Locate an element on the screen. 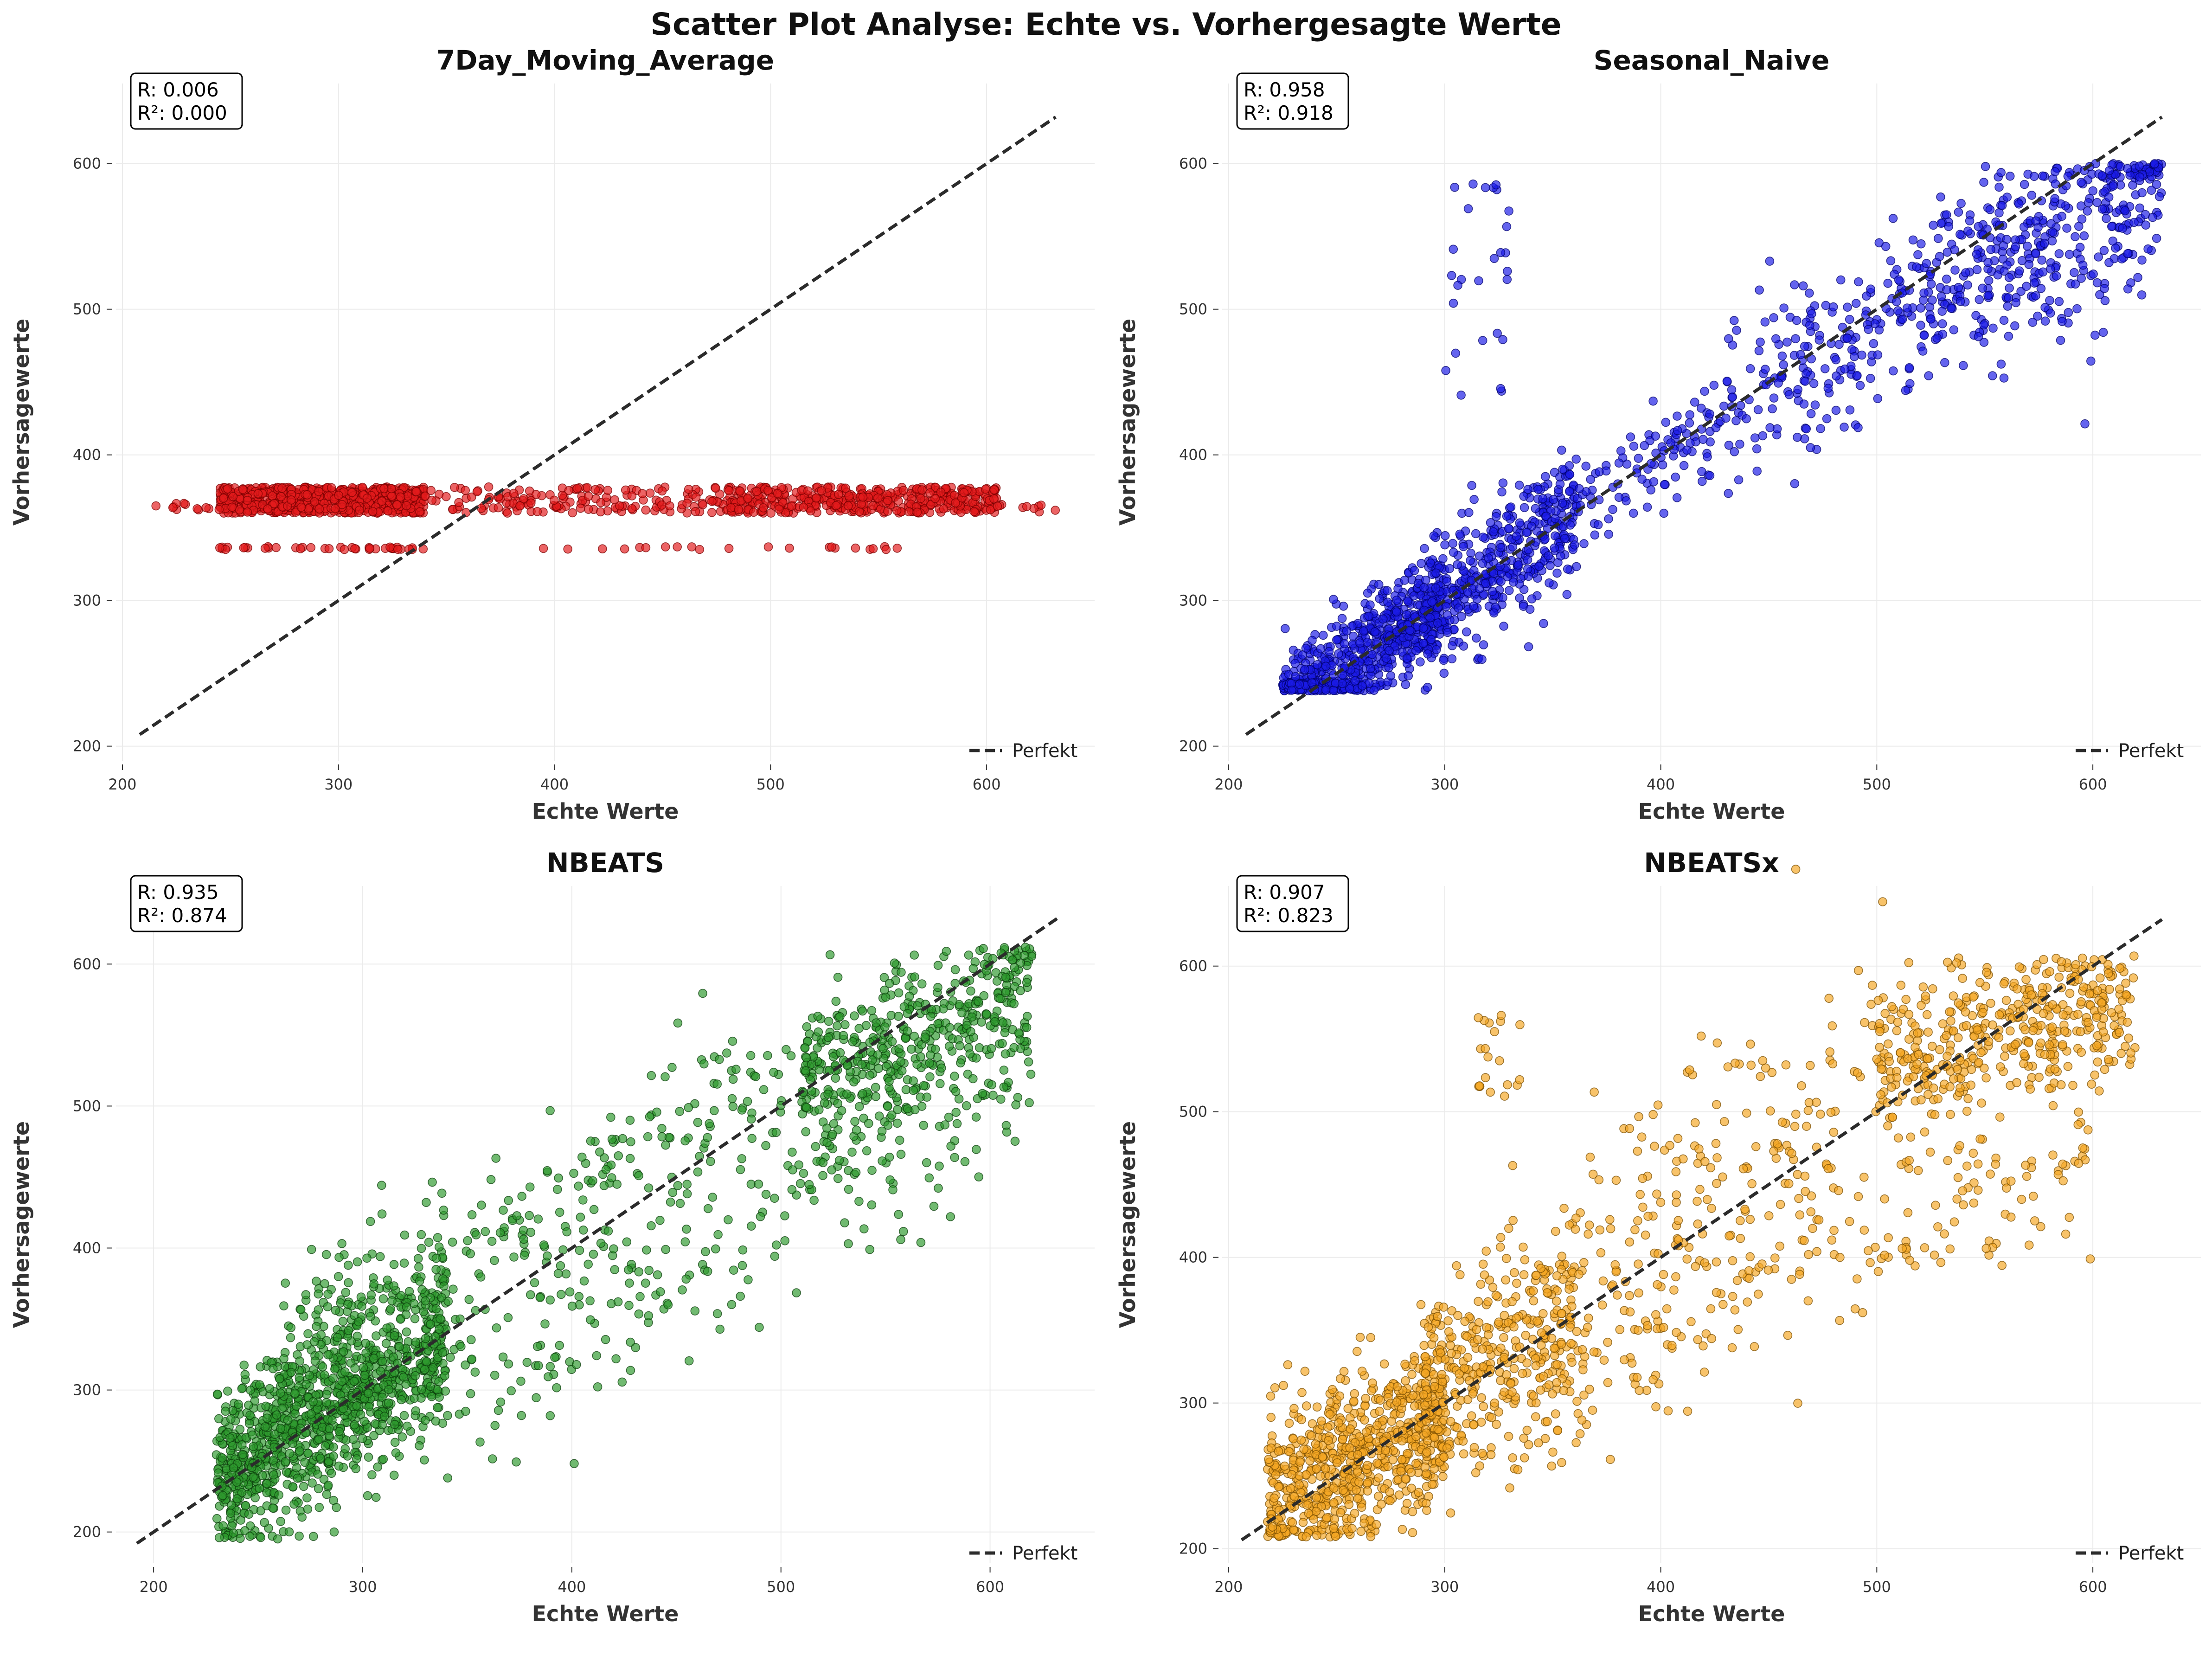 The height and width of the screenshot is (1656, 2212). legend: Perfekt is located at coordinates (2130, 751).